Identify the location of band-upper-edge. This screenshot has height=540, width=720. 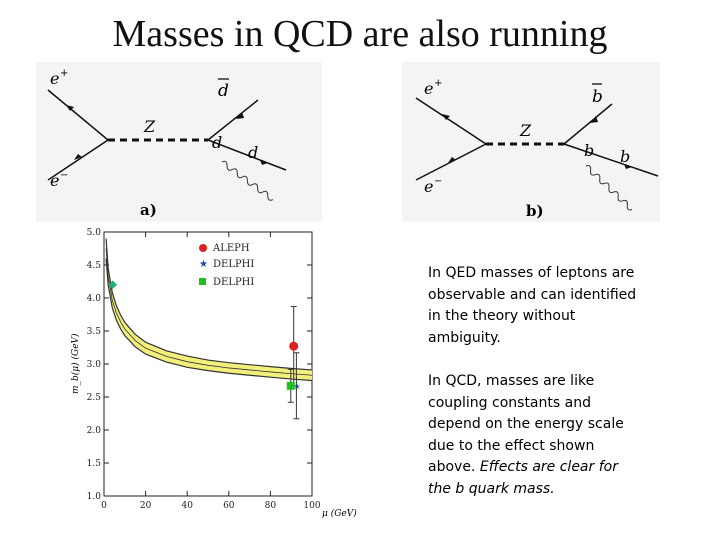
(209, 304).